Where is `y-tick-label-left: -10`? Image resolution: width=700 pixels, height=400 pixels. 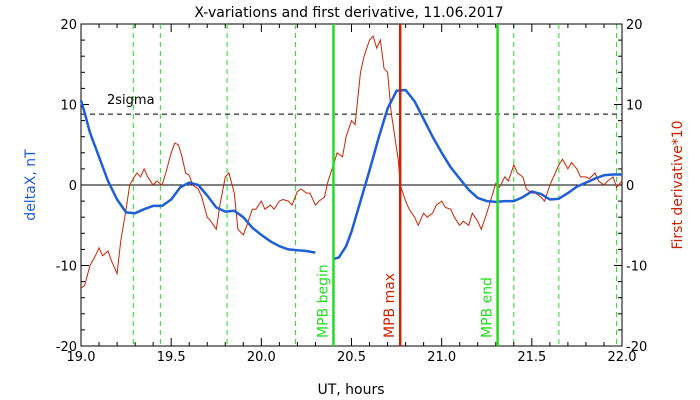 y-tick-label-left: -10 is located at coordinates (66, 267).